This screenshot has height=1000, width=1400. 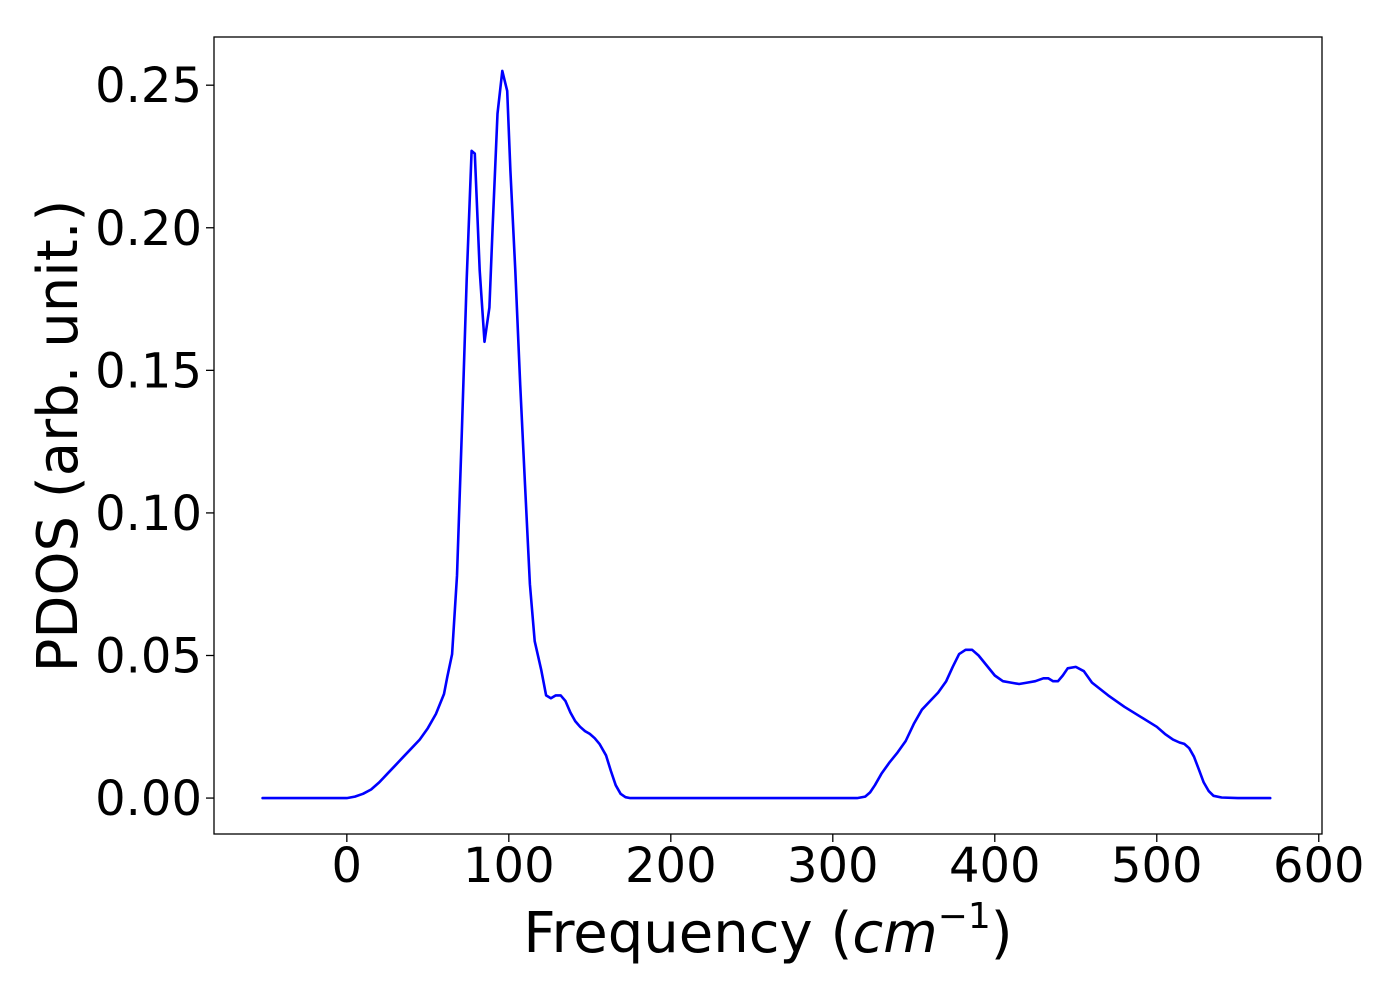 I want to click on y-tick-label: 0.00, so click(x=148, y=799).